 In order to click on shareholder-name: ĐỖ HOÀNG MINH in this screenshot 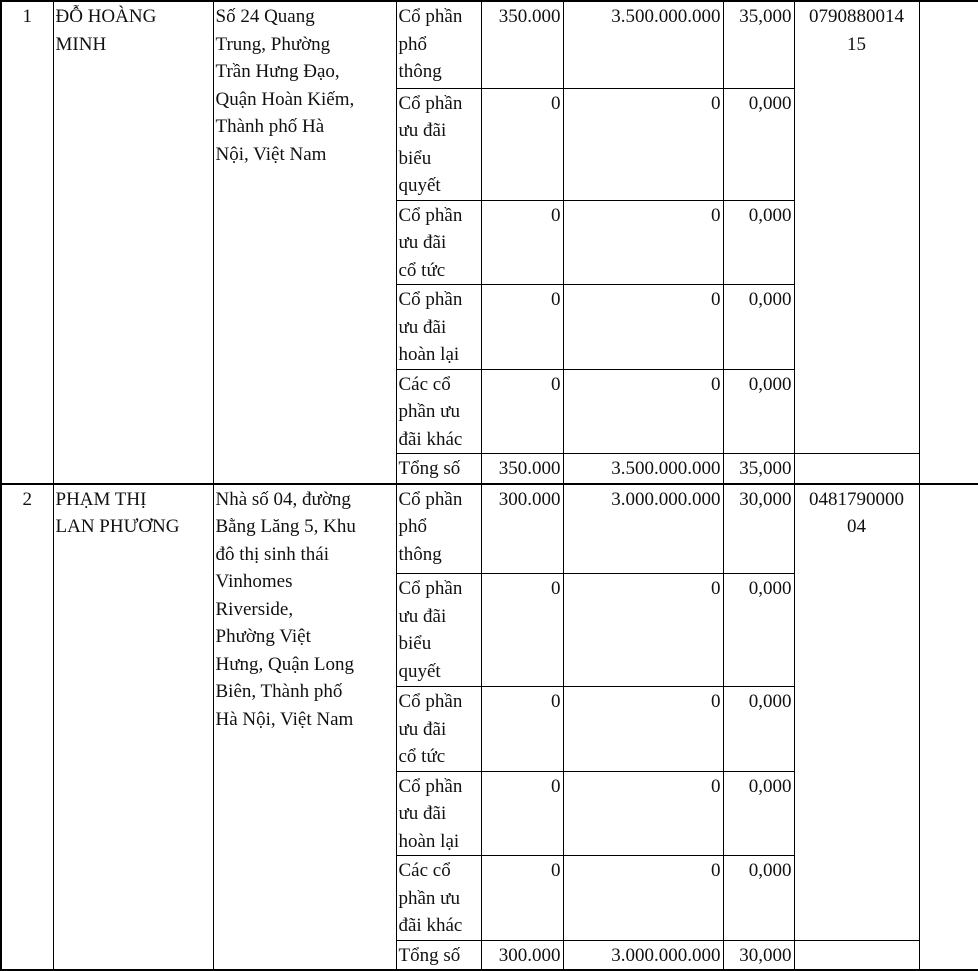, I will do `click(133, 242)`.